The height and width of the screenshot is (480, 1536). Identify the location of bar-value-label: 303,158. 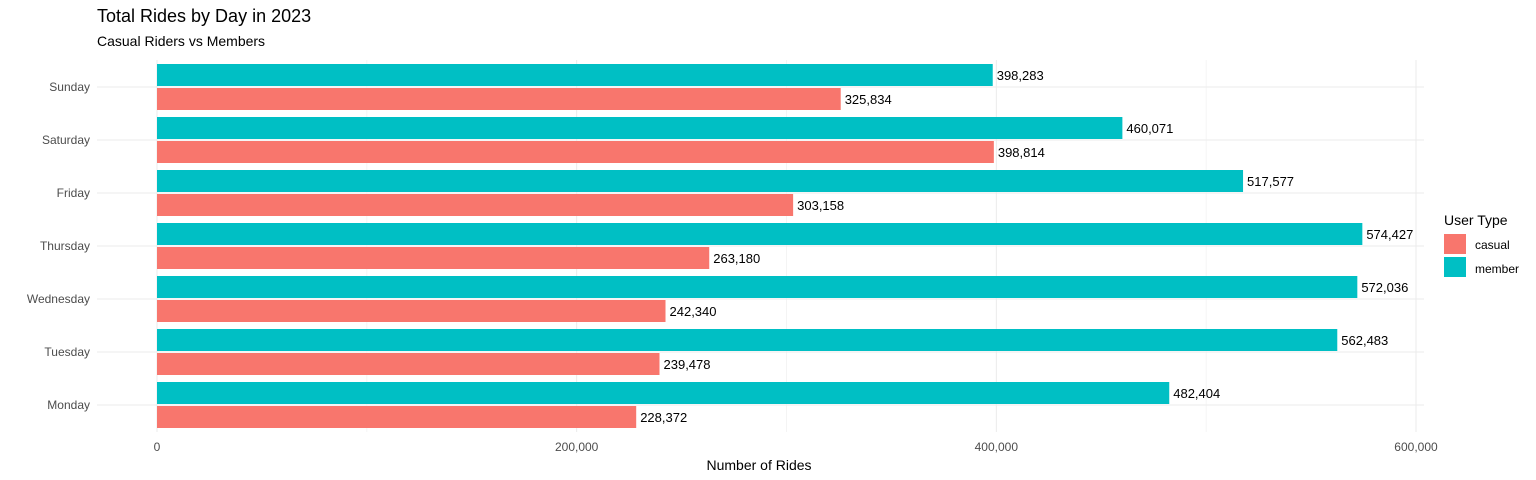
(820, 205).